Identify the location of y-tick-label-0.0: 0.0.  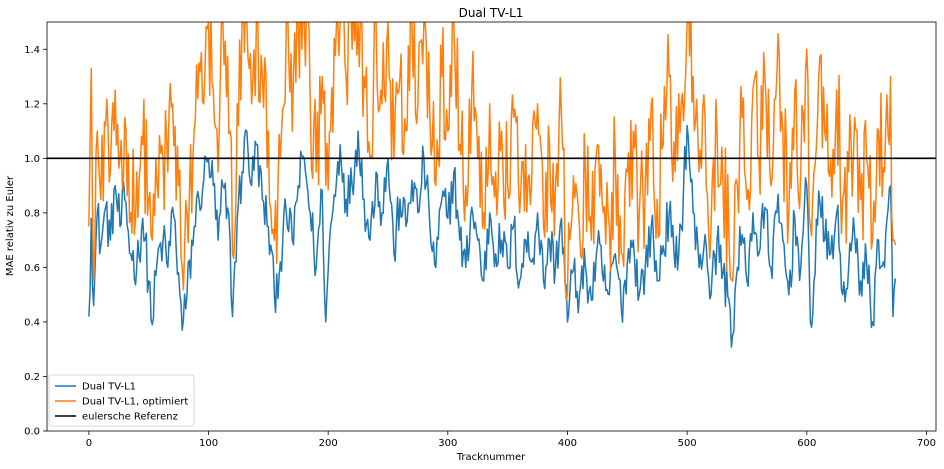
(32, 432).